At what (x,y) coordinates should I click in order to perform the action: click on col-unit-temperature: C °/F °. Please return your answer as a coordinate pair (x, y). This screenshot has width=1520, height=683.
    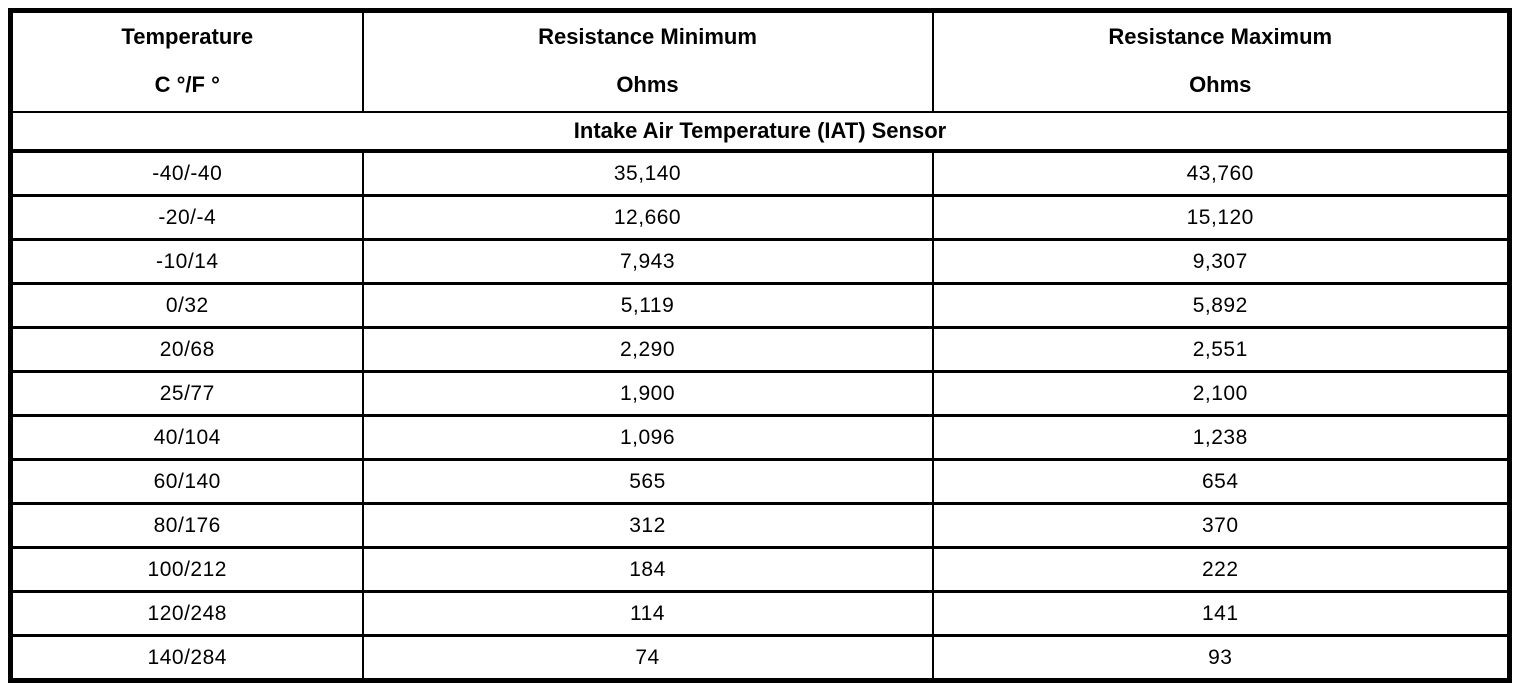
    Looking at the image, I should click on (187, 84).